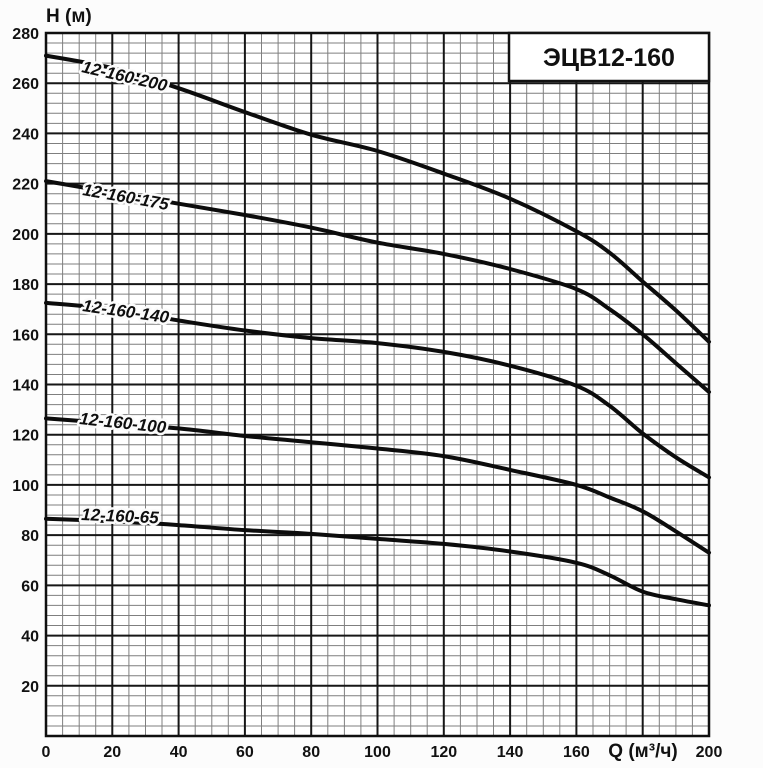  I want to click on chart-title: ЭЦВ12-160, so click(609, 58).